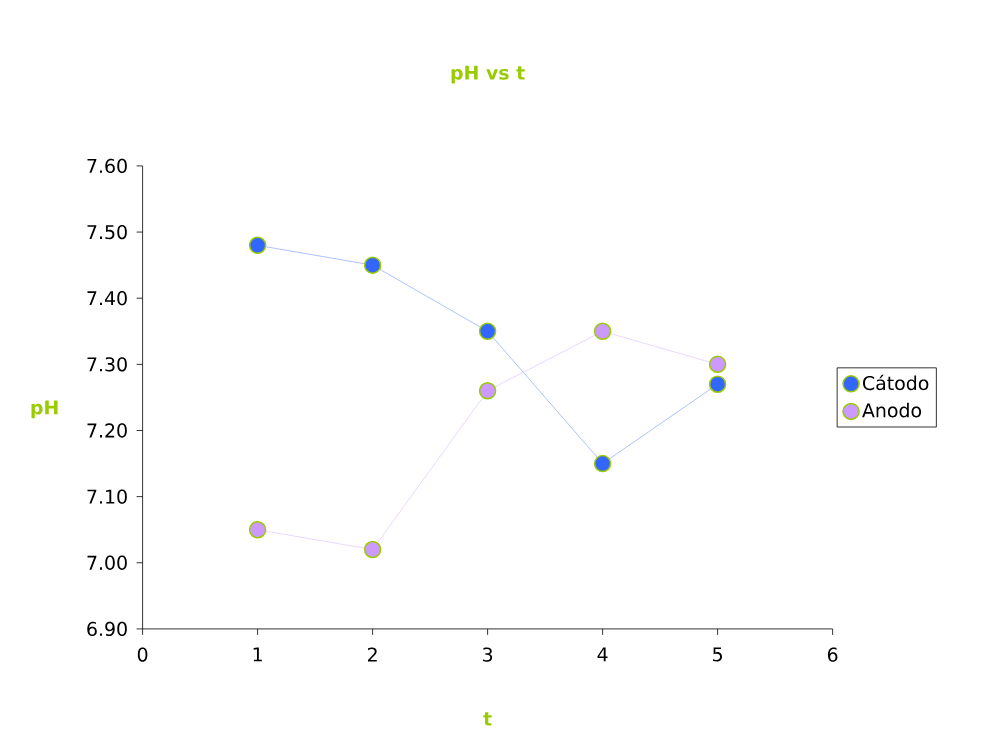 The width and height of the screenshot is (1008, 732). Describe the element at coordinates (372, 654) in the screenshot. I see `x-tick-label: 2` at that location.